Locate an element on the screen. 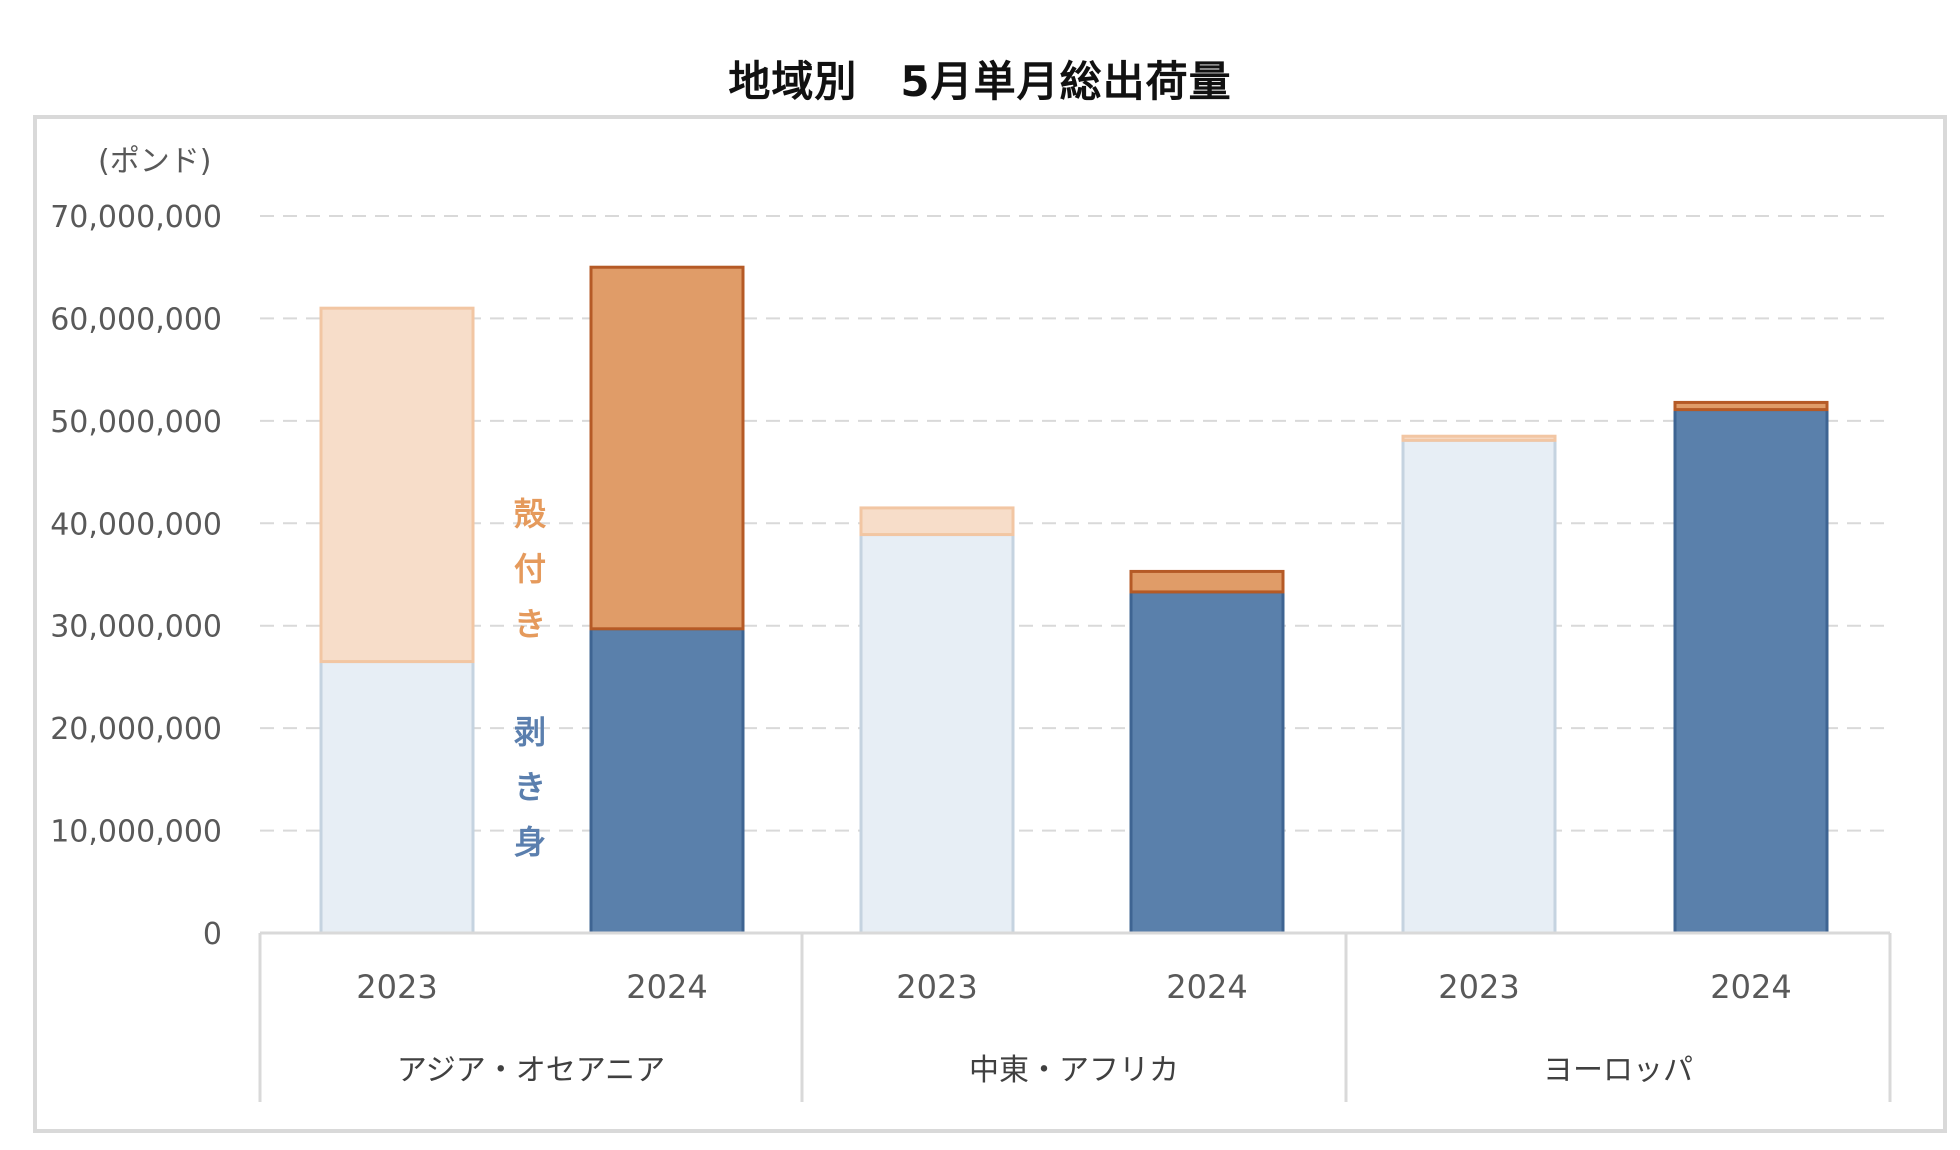 Image resolution: width=1960 pixels, height=1150 pixels. legend-shell-char-2: 付 is located at coordinates (529, 569).